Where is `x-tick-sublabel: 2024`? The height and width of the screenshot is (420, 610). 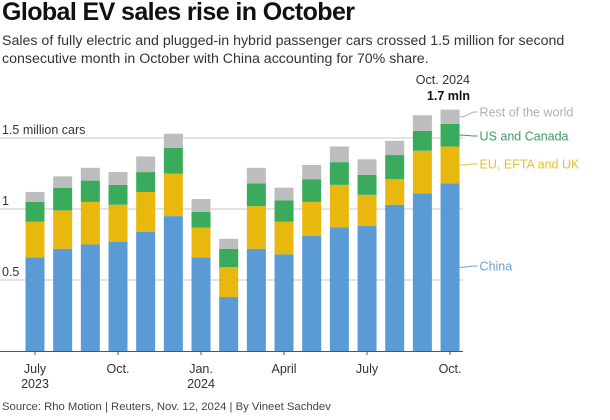 x-tick-sublabel: 2024 is located at coordinates (201, 384).